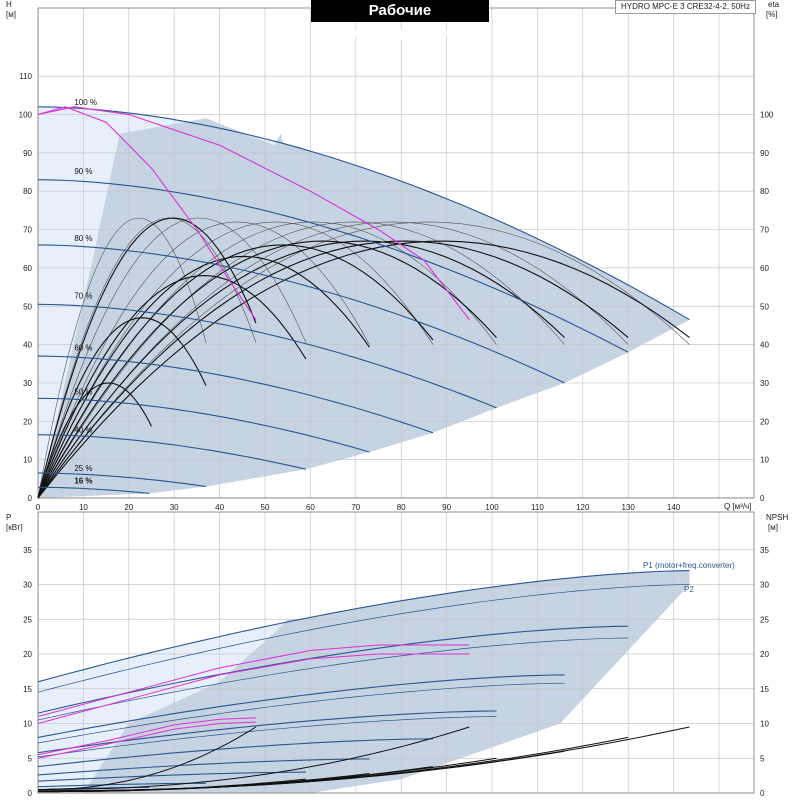  What do you see at coordinates (83, 430) in the screenshot?
I see `speed-label: 40 %` at bounding box center [83, 430].